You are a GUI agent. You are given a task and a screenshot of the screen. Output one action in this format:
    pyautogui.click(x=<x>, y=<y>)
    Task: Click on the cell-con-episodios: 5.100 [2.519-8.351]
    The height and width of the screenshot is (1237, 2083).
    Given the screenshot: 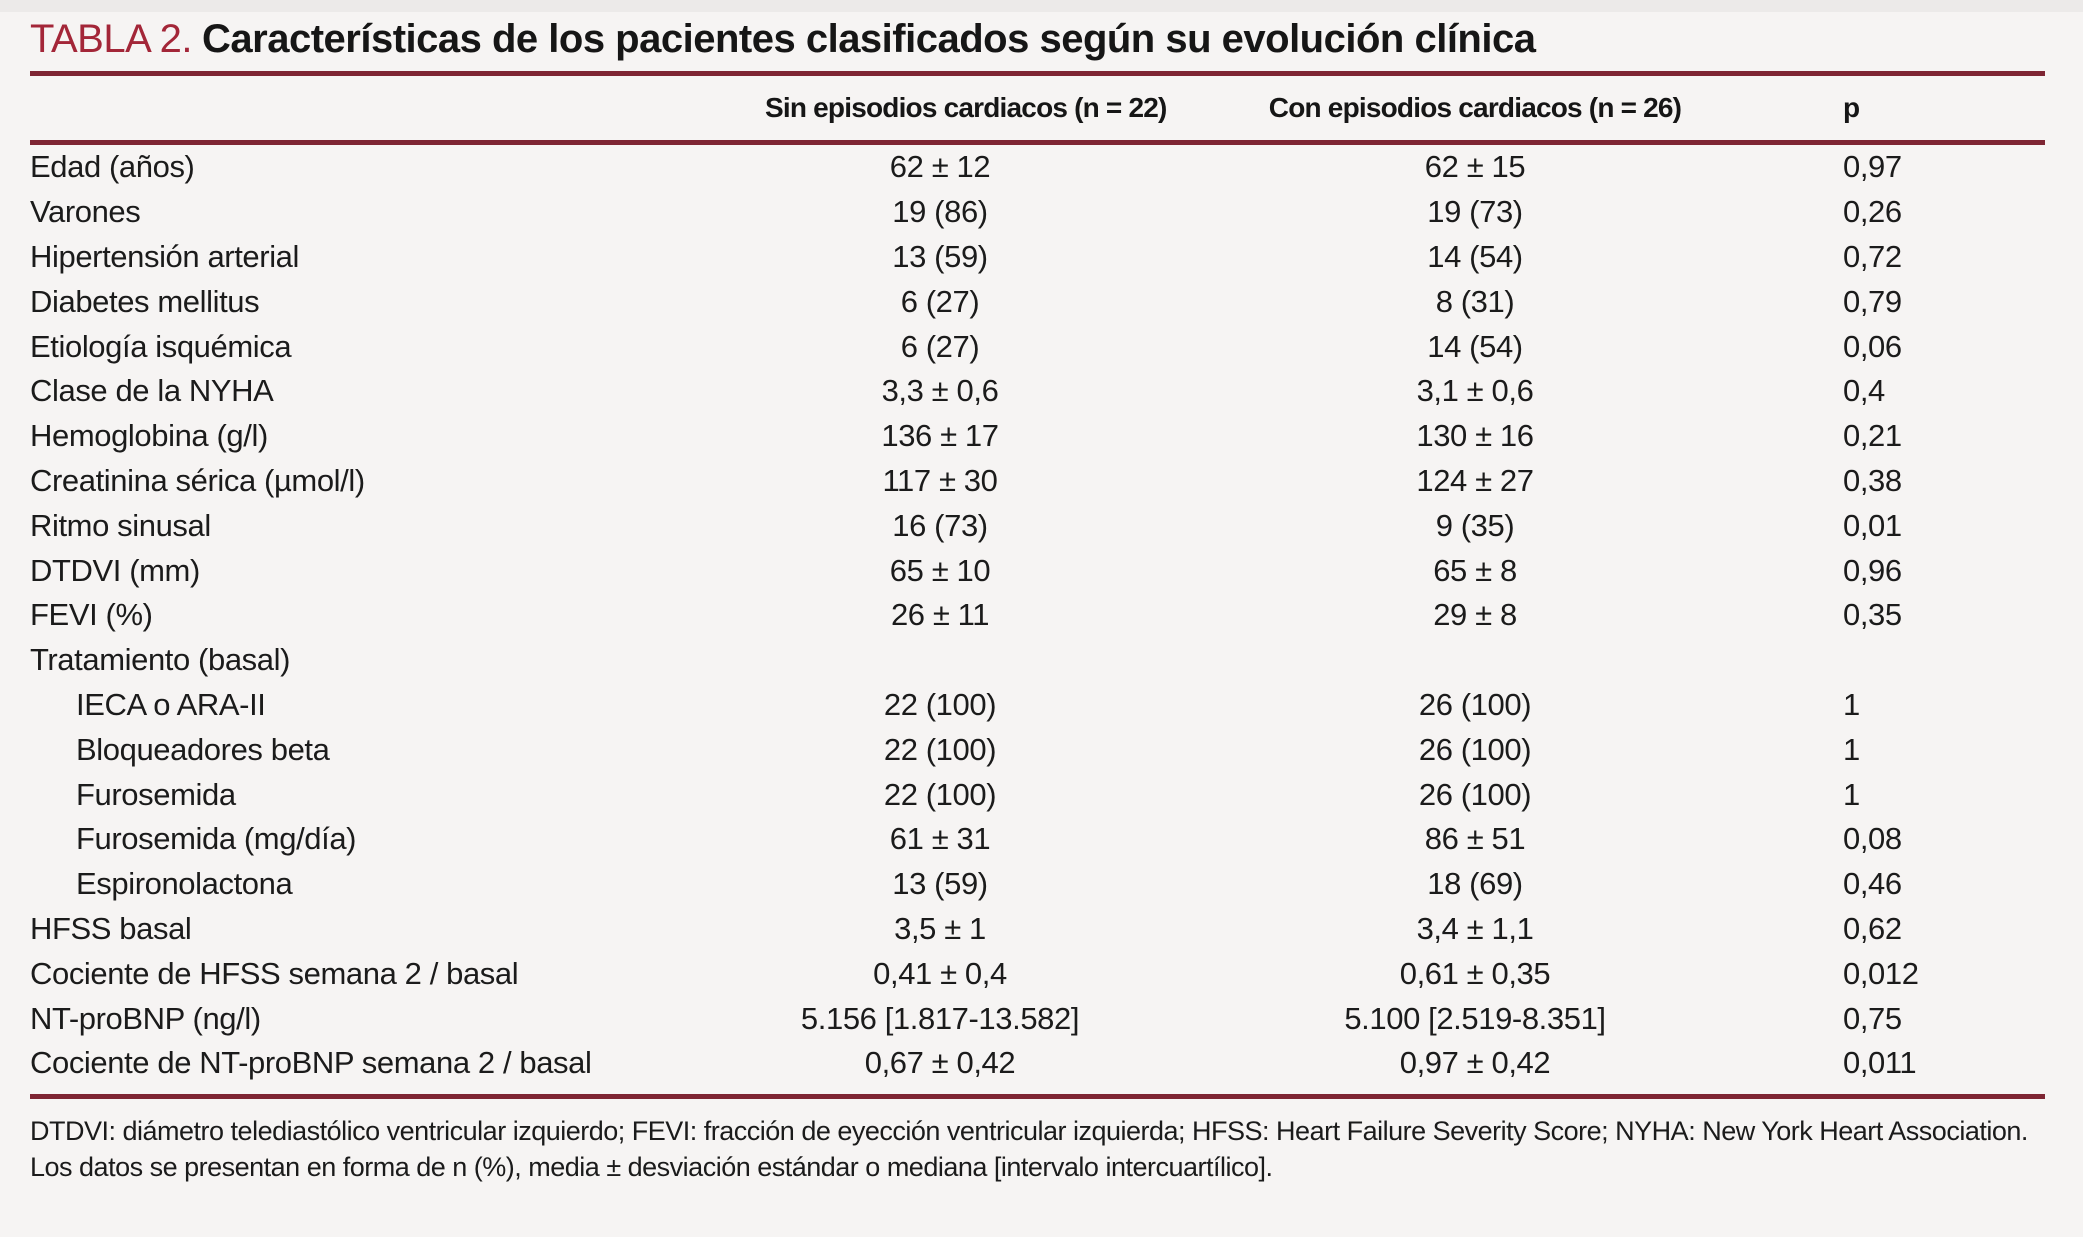 What is the action you would take?
    pyautogui.click(x=1475, y=1018)
    